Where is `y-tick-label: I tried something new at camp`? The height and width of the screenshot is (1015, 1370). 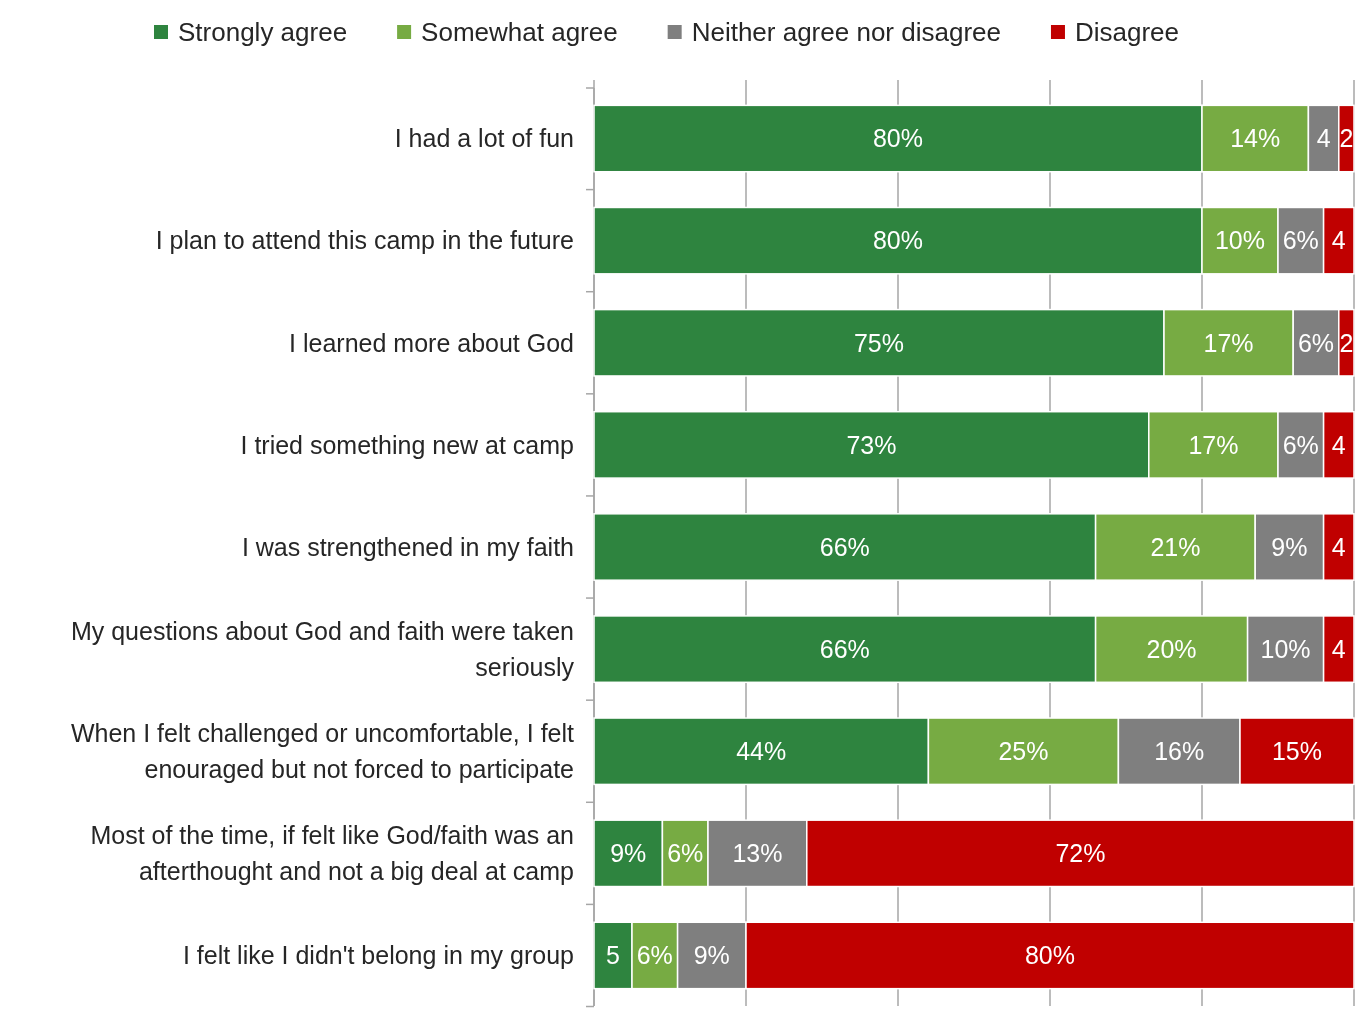
y-tick-label: I tried something new at camp is located at coordinates (407, 444).